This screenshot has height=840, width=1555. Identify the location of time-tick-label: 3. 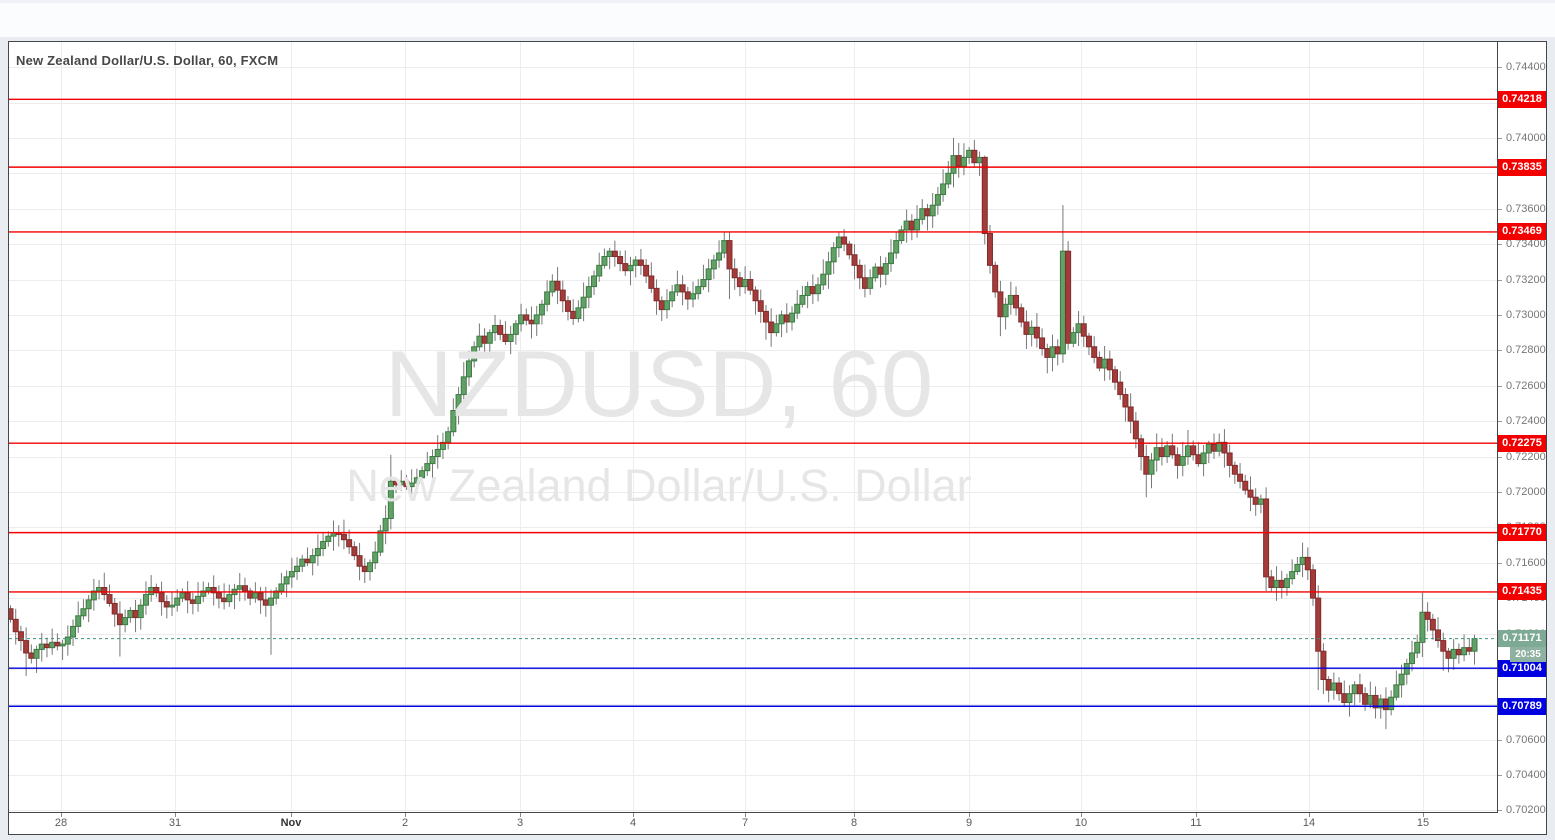
(520, 823).